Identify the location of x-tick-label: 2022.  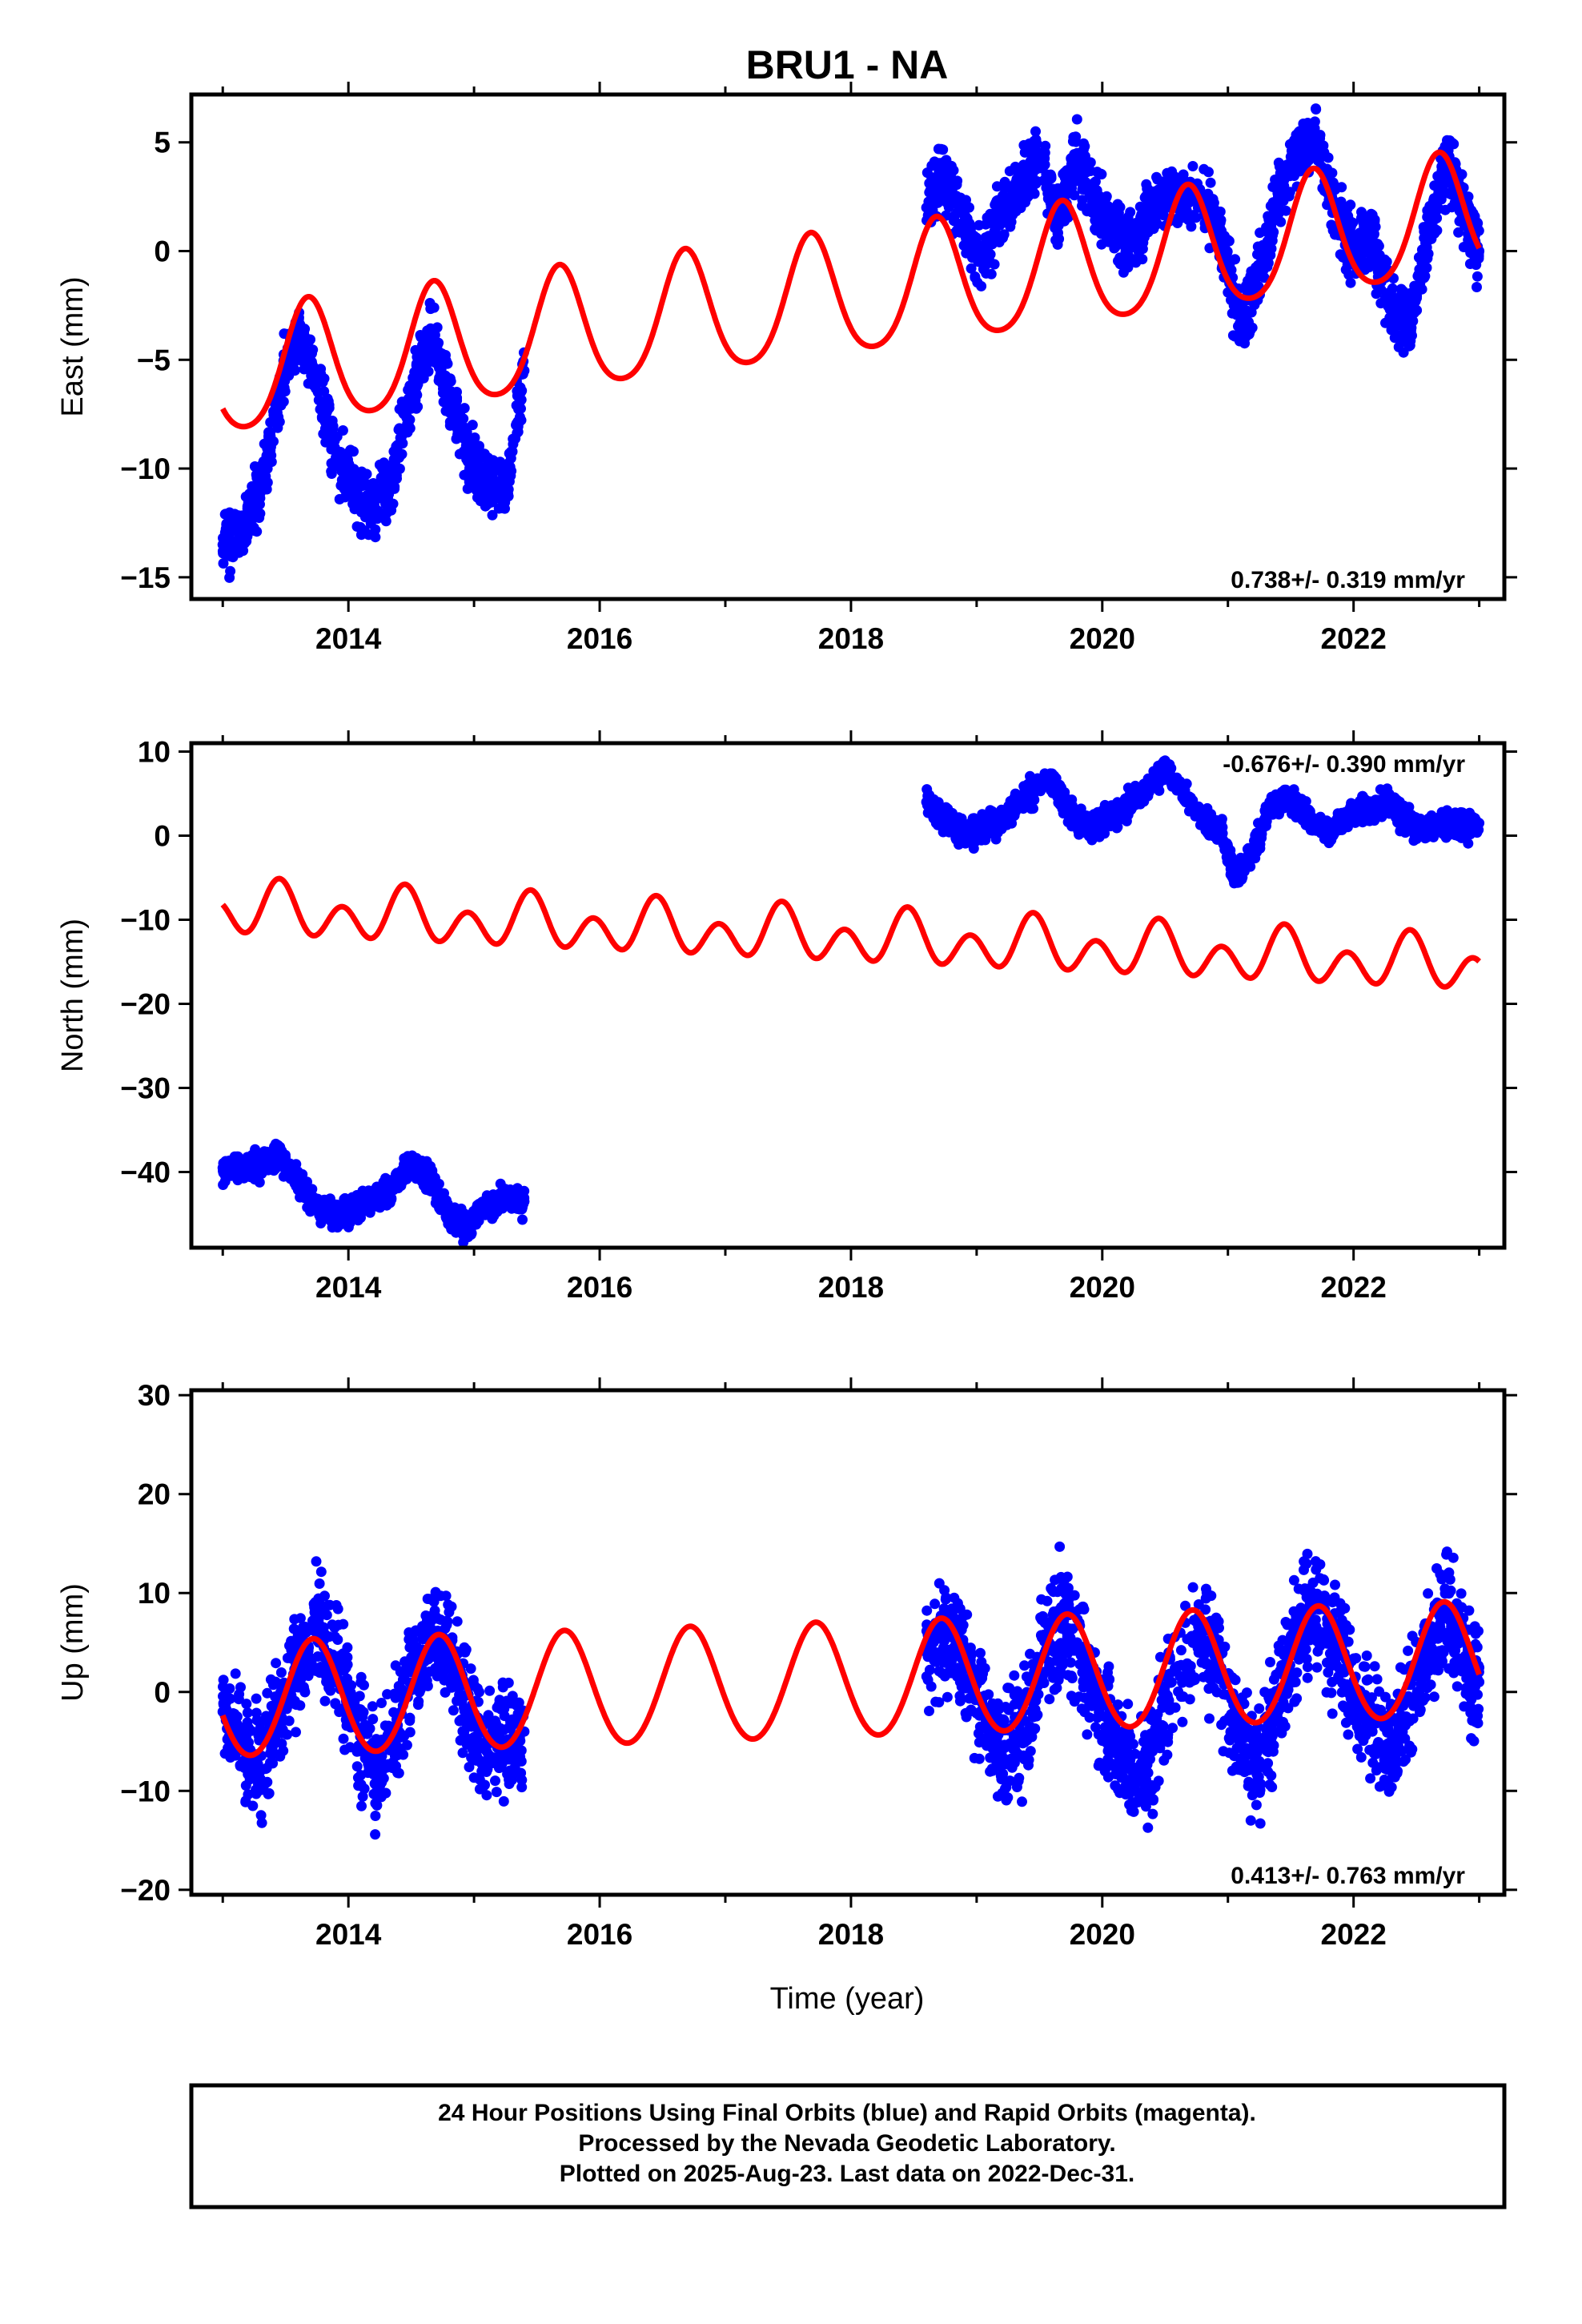
(1354, 638).